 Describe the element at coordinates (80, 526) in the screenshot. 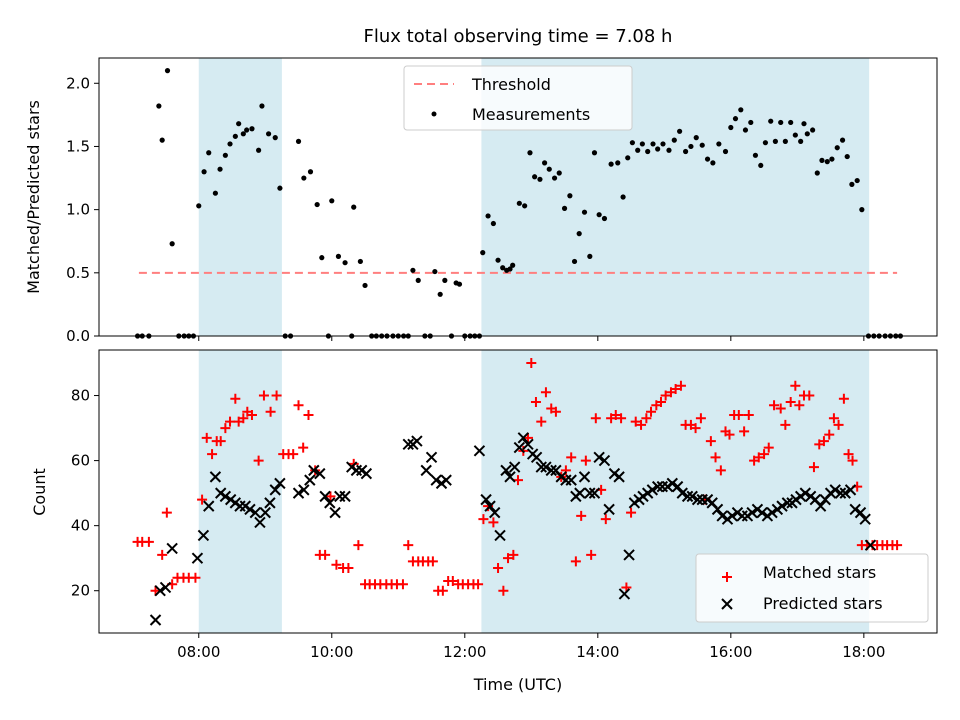

I see `count-y-tick-label-1: 40` at that location.